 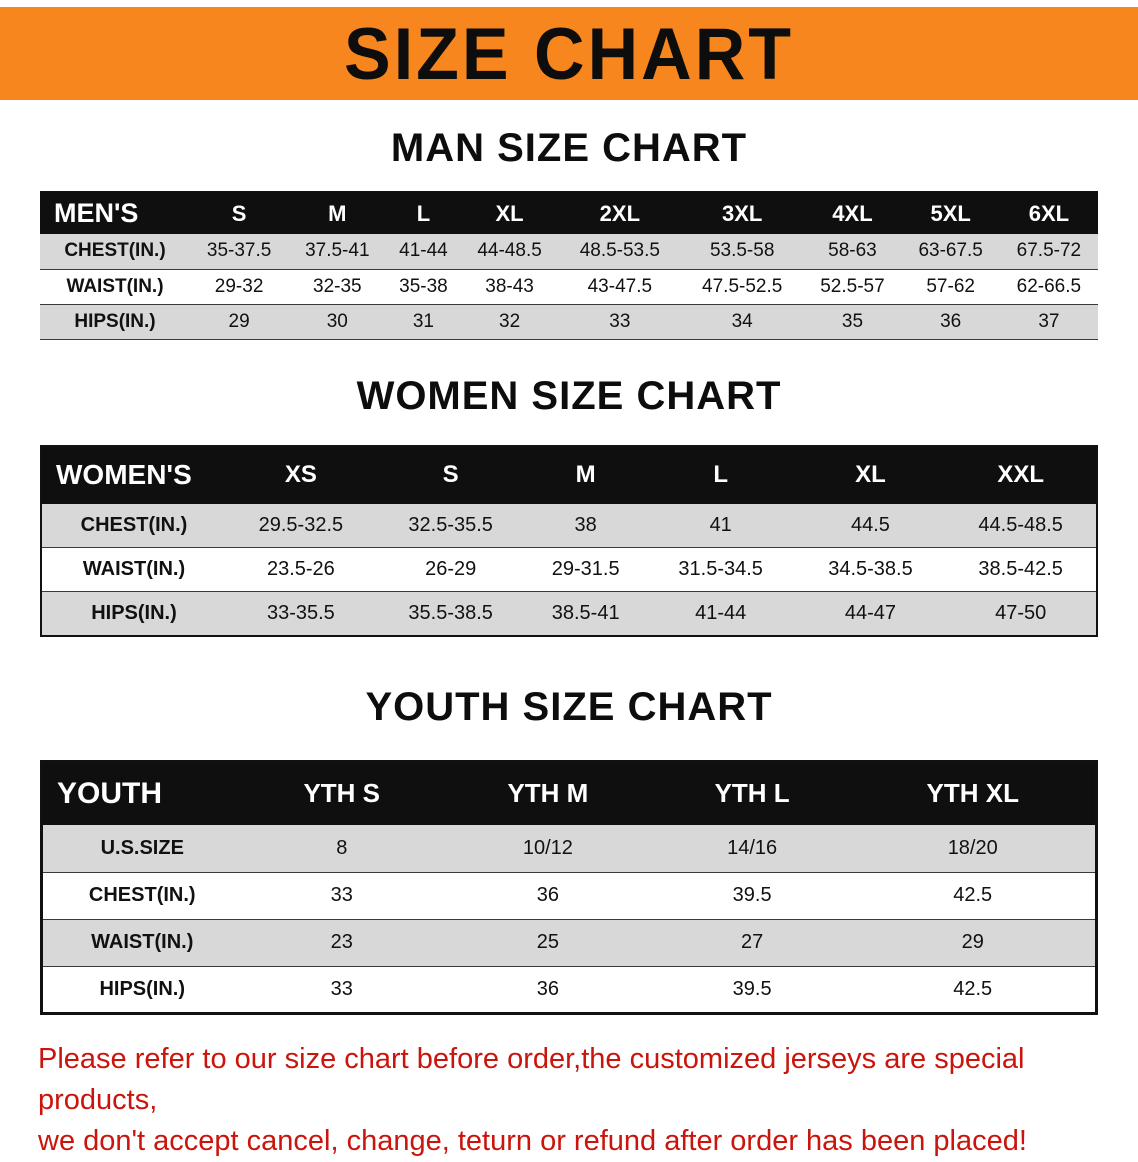 I want to click on size-value: 38-43, so click(x=509, y=286).